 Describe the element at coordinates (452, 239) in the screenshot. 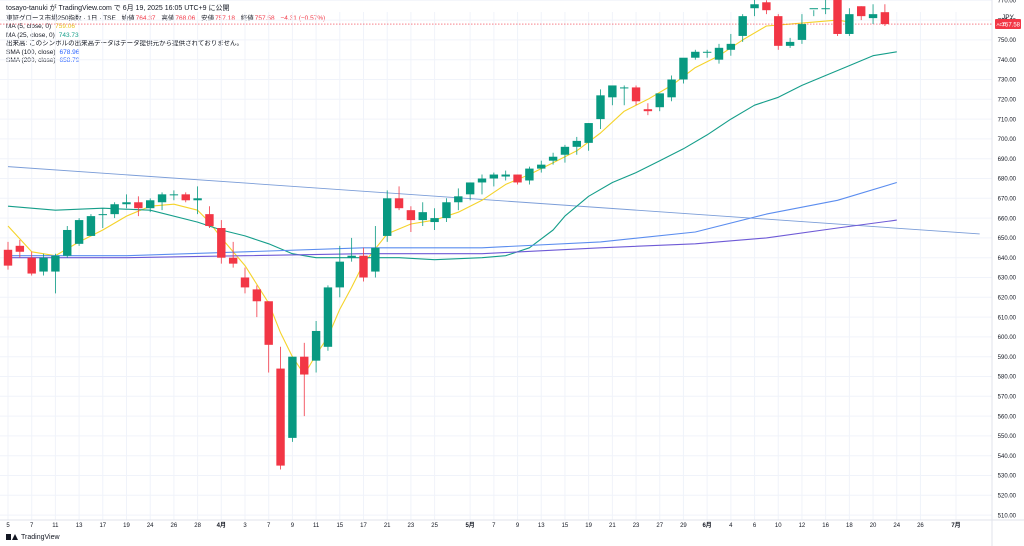

I see `ma-line` at that location.